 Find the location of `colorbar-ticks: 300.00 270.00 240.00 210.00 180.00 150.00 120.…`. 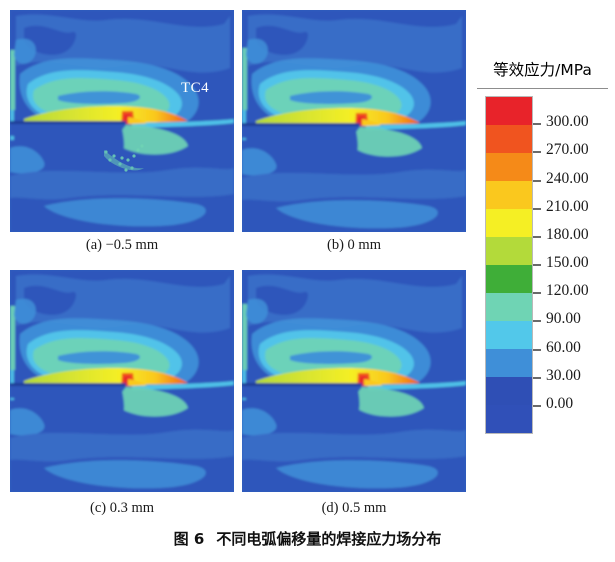

colorbar-ticks: 300.00 270.00 240.00 210.00 180.00 150.00 120.… is located at coordinates (573, 265).